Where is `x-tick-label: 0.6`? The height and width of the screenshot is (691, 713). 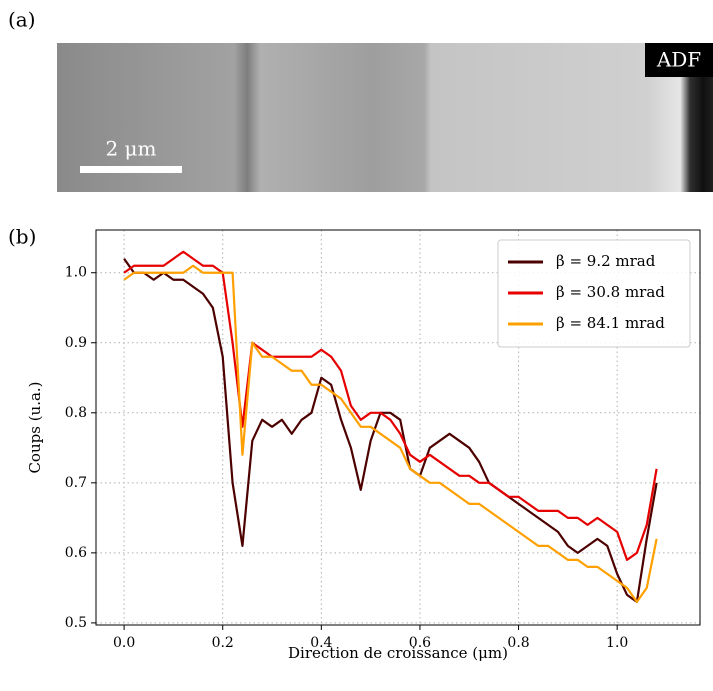
x-tick-label: 0.6 is located at coordinates (420, 643).